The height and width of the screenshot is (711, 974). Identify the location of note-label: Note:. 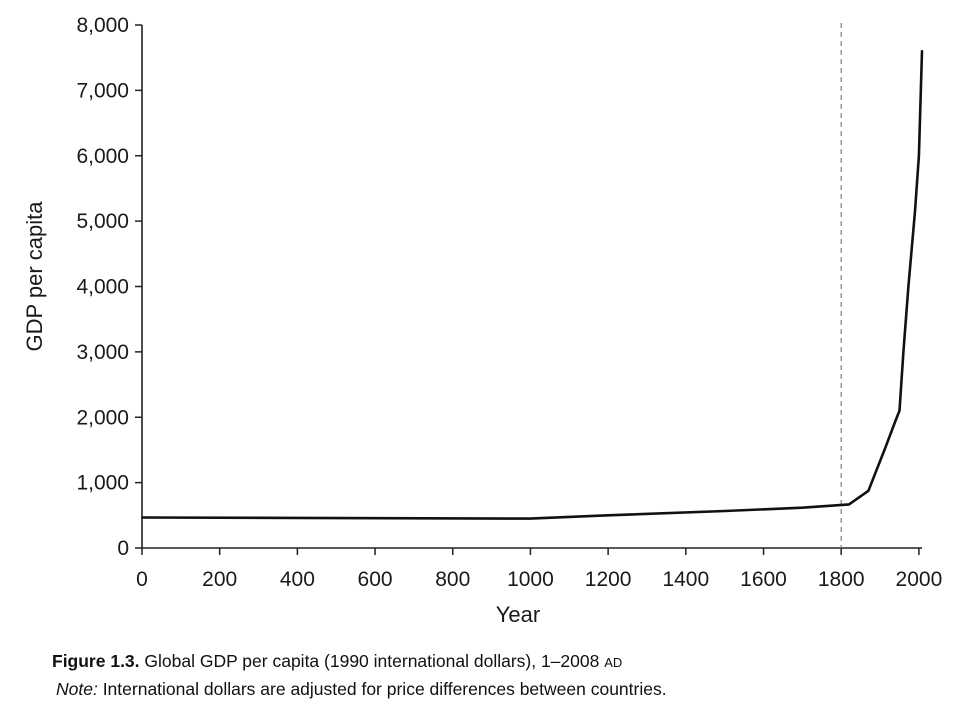
(77, 689).